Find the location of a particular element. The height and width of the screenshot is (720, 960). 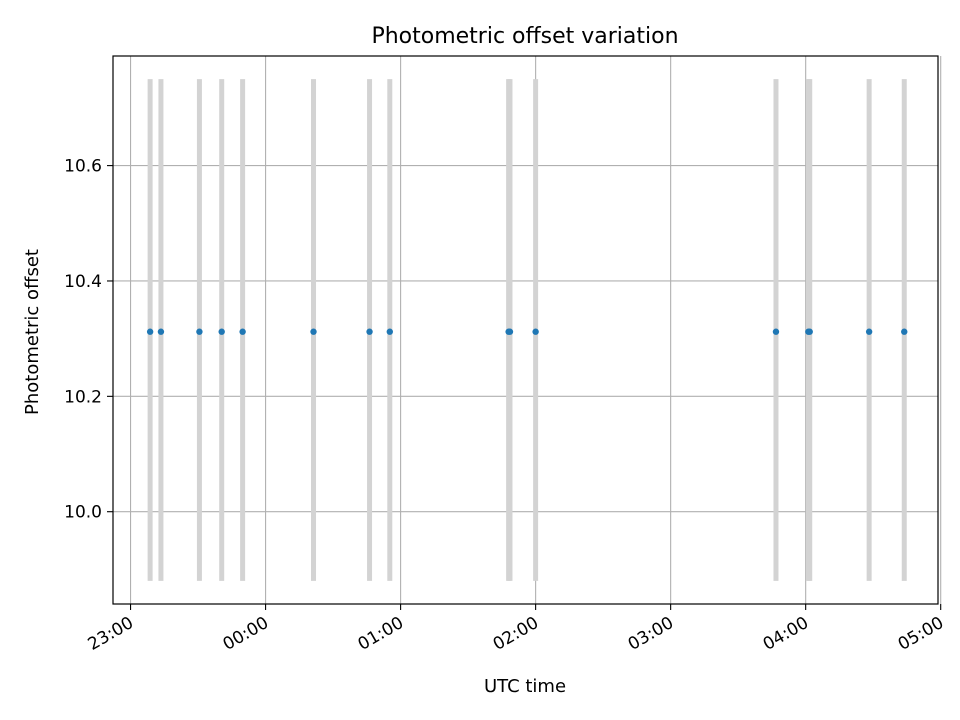

y-tick-label: 10.6 is located at coordinates (83, 167).